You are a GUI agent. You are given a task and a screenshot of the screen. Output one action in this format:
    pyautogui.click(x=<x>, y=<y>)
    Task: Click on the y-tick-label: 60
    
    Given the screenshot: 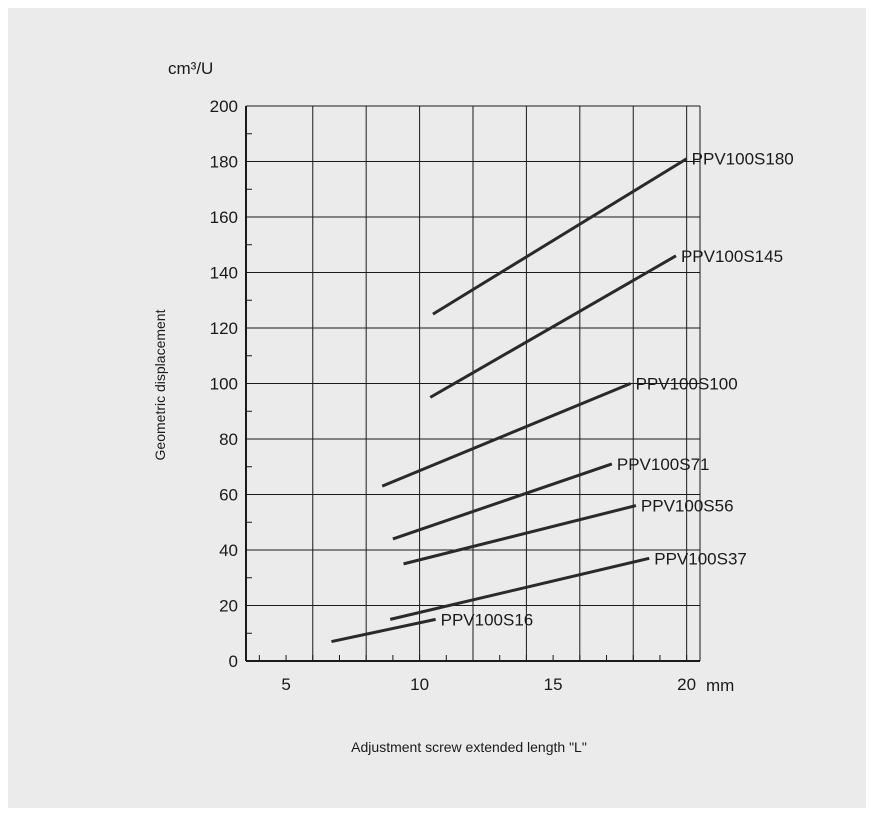 What is the action you would take?
    pyautogui.click(x=228, y=495)
    